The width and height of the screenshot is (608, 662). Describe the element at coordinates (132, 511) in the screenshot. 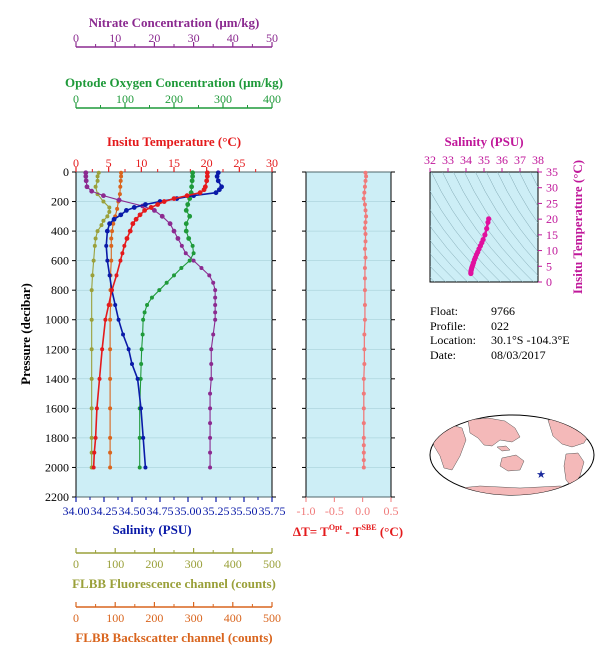

I see `axis-tick-label: 34.50` at that location.